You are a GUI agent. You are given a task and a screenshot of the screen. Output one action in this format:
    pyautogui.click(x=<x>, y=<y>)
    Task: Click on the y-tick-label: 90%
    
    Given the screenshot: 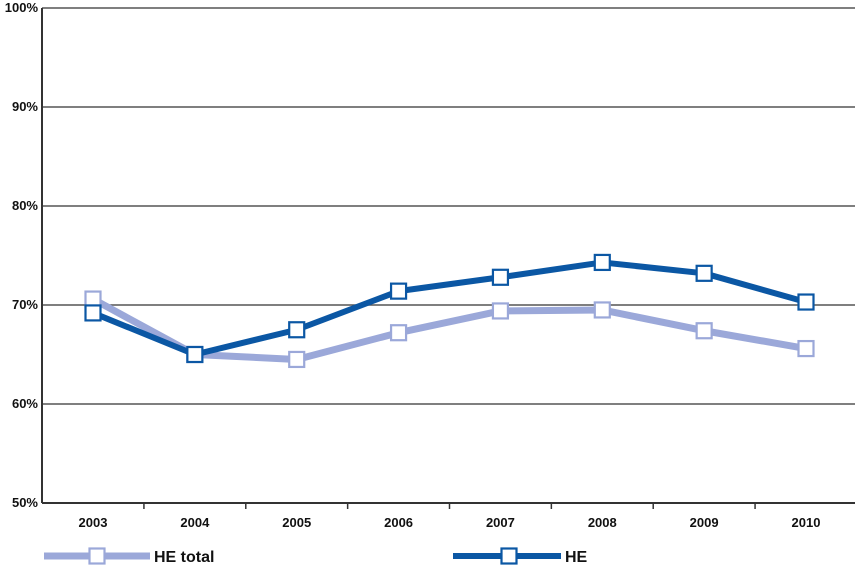 What is the action you would take?
    pyautogui.click(x=25, y=106)
    